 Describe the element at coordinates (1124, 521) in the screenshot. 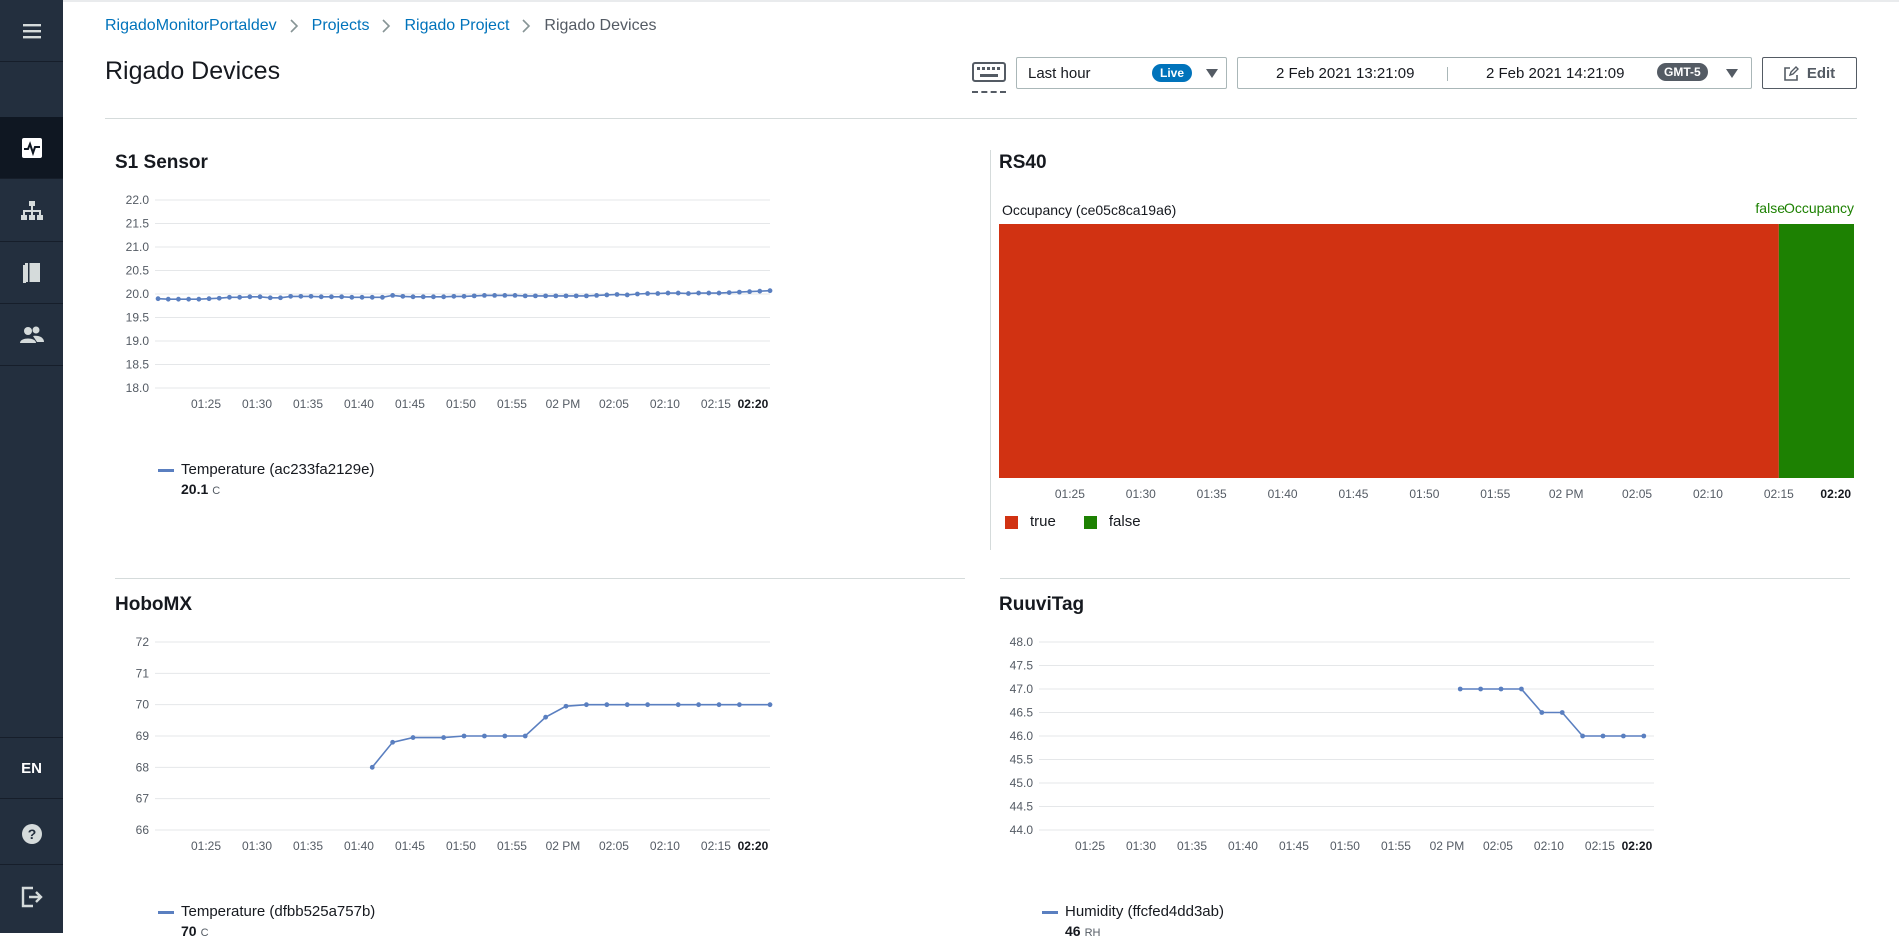

I see `rs40-legend-false: false` at that location.